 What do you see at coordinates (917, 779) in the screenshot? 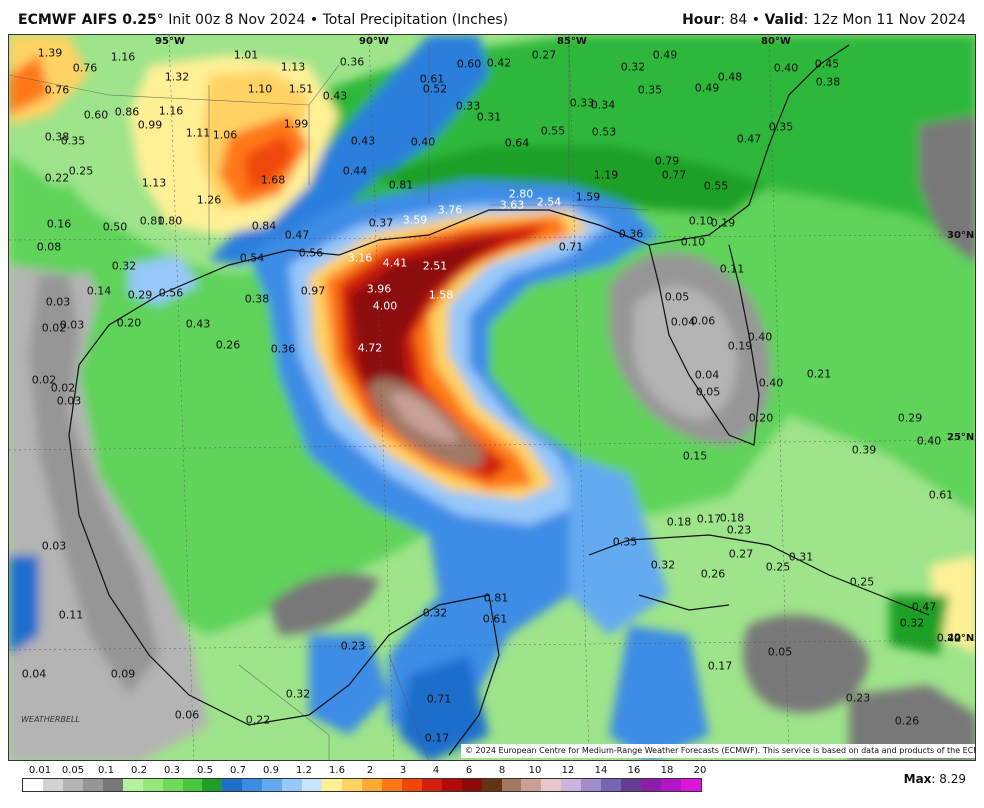
I see `max-label: Max` at bounding box center [917, 779].